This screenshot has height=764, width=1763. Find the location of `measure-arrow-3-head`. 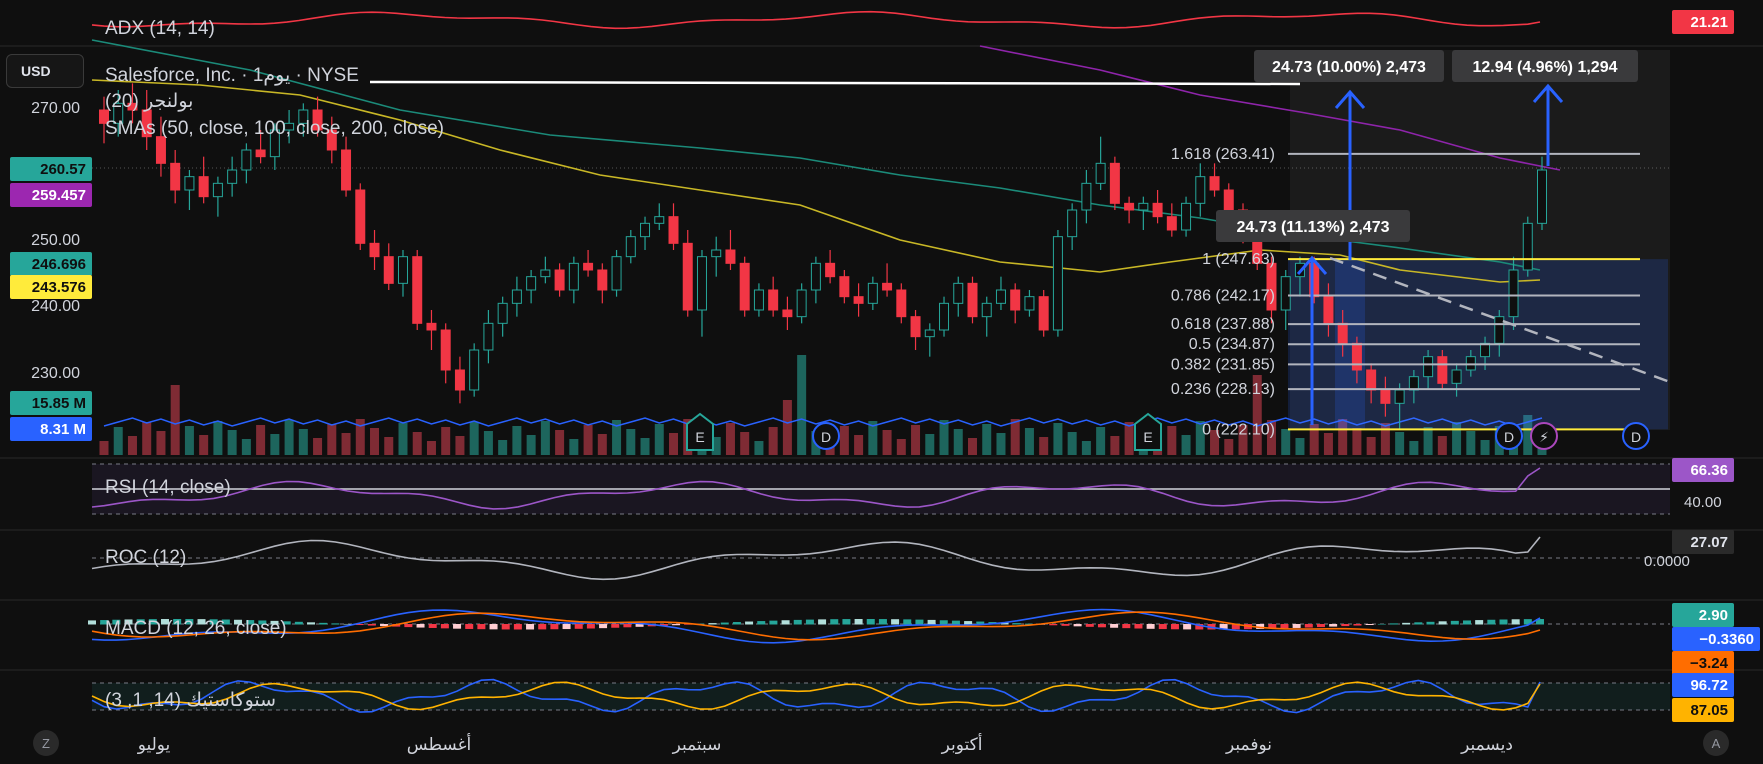

measure-arrow-3-head is located at coordinates (1548, 93).